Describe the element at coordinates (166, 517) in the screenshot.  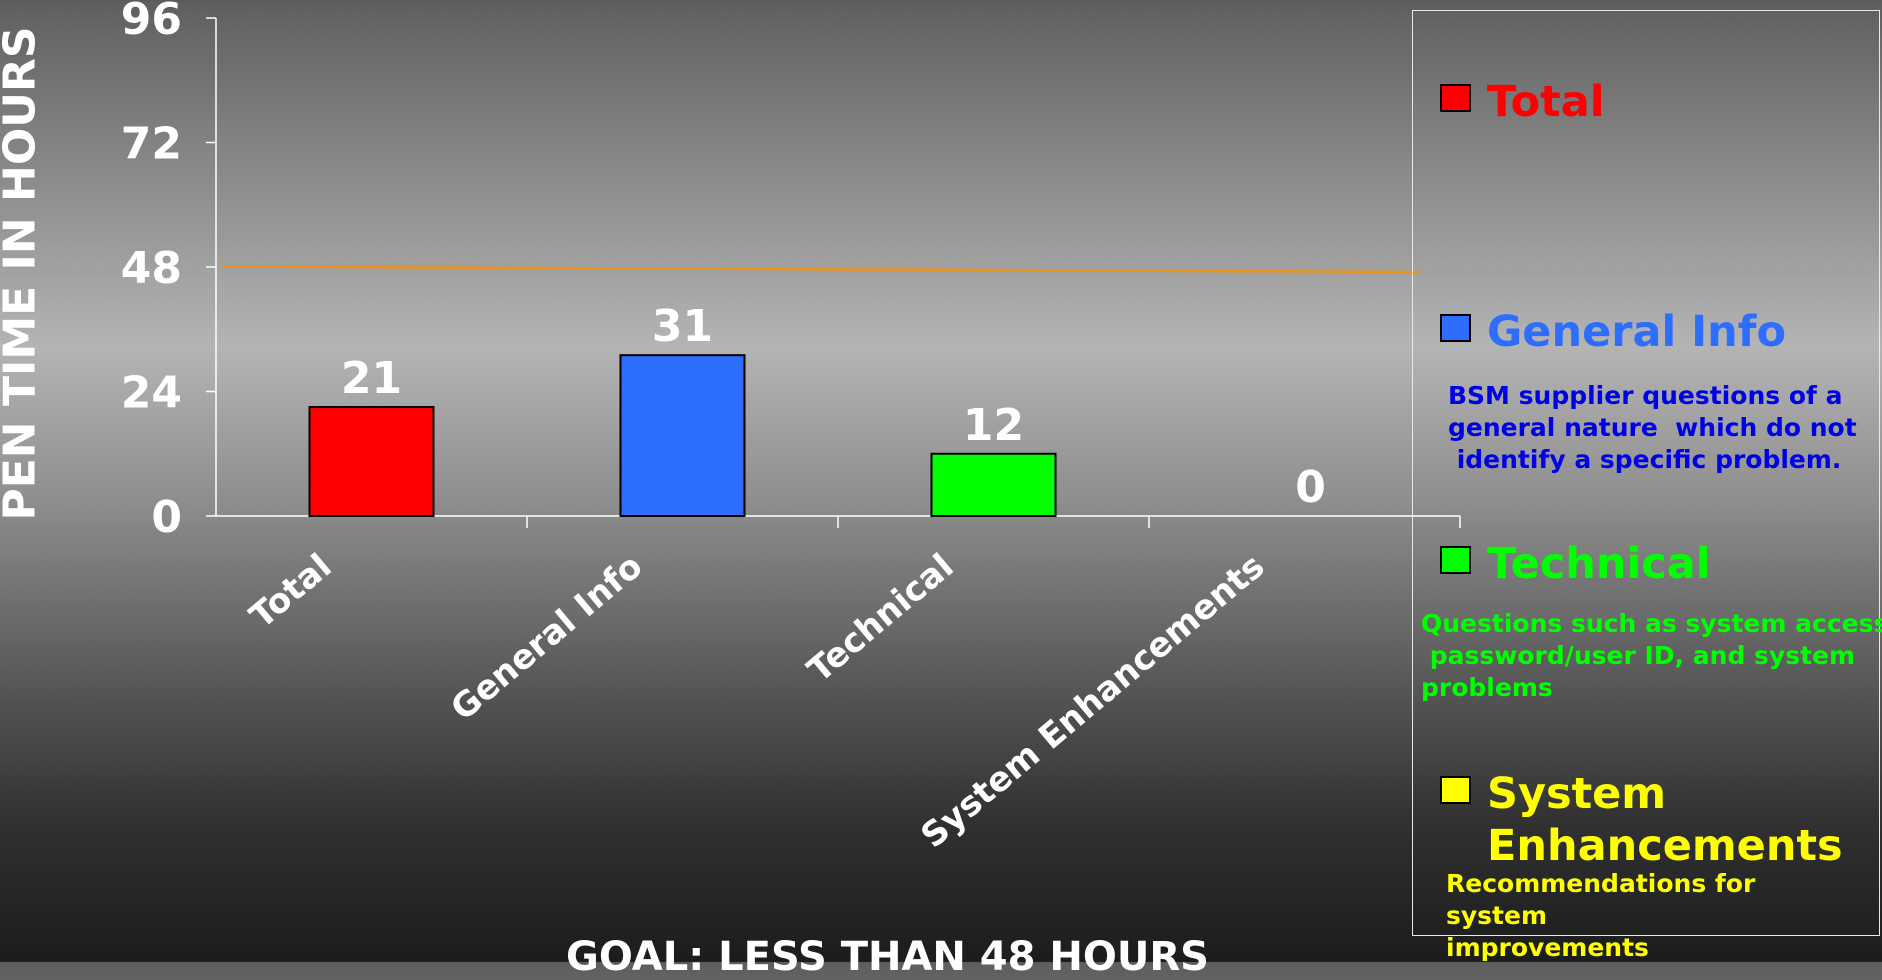
I see `y-tick-label: 0` at that location.